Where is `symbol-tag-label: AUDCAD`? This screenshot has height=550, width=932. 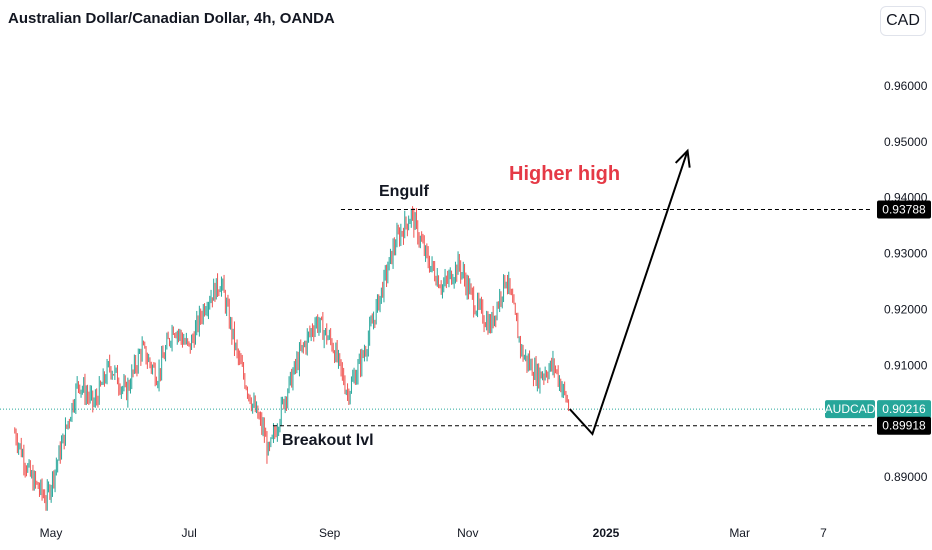 symbol-tag-label: AUDCAD is located at coordinates (850, 409).